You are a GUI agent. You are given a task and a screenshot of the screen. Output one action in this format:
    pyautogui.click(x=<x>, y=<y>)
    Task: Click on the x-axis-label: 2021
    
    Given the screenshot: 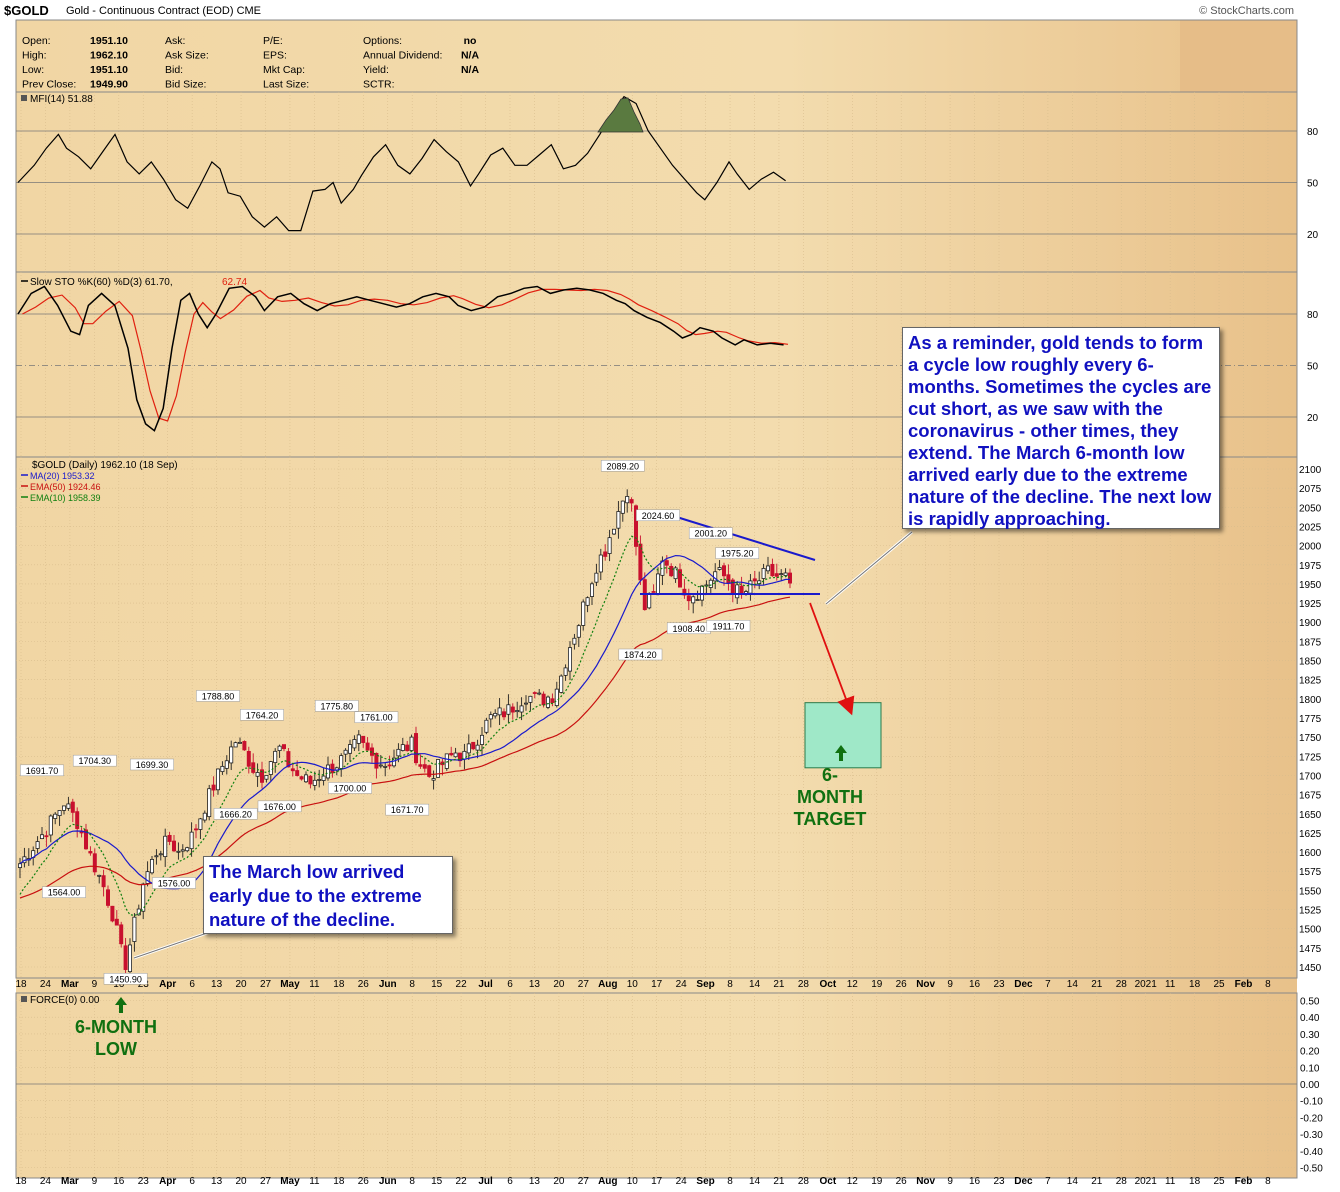 What is the action you would take?
    pyautogui.click(x=1146, y=984)
    